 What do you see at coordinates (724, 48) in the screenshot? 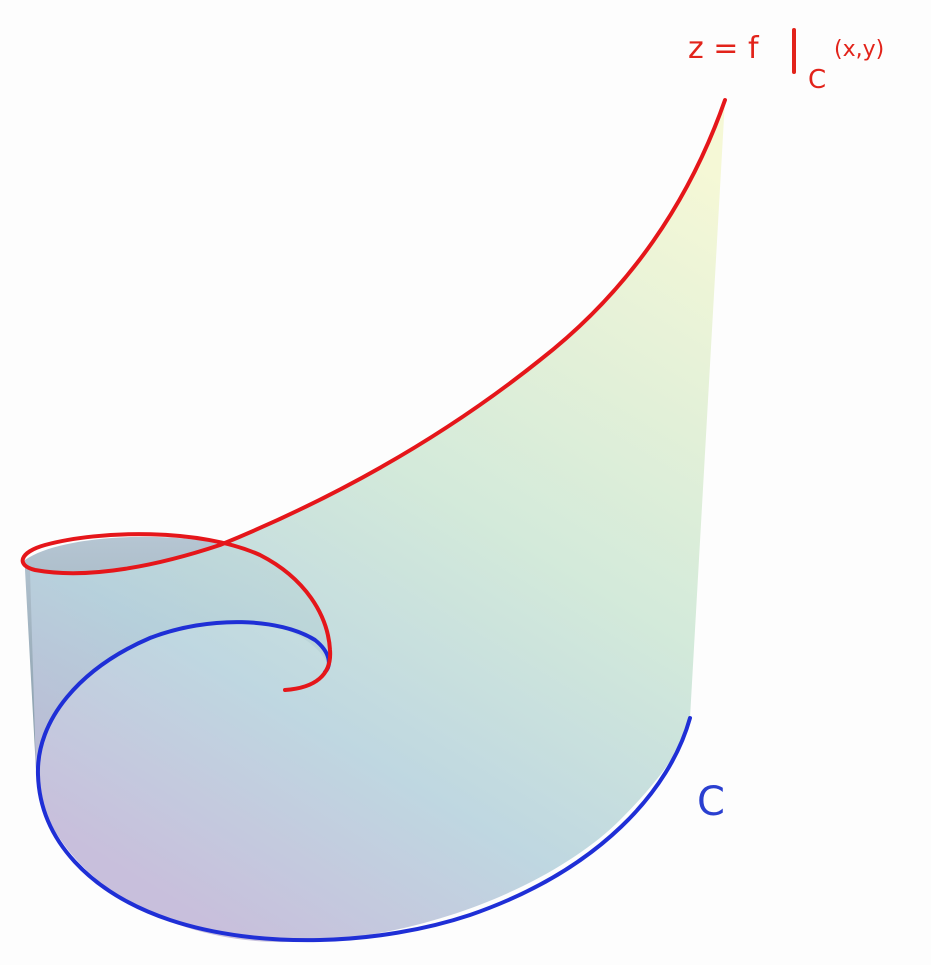
I see `surface-label: z = f` at bounding box center [724, 48].